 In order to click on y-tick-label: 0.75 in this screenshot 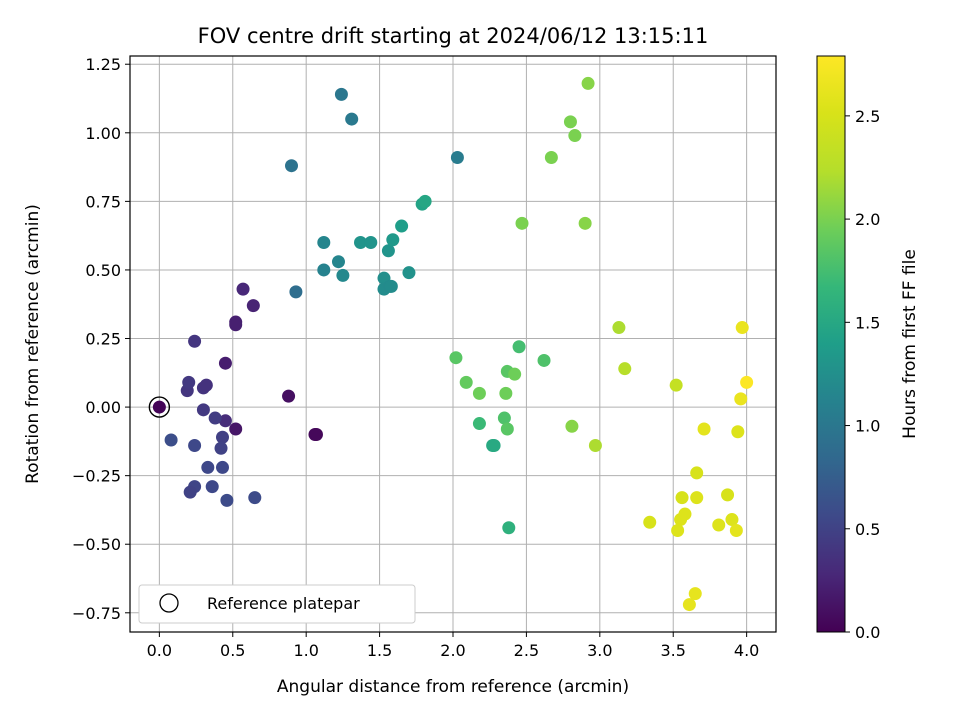, I will do `click(103, 201)`.